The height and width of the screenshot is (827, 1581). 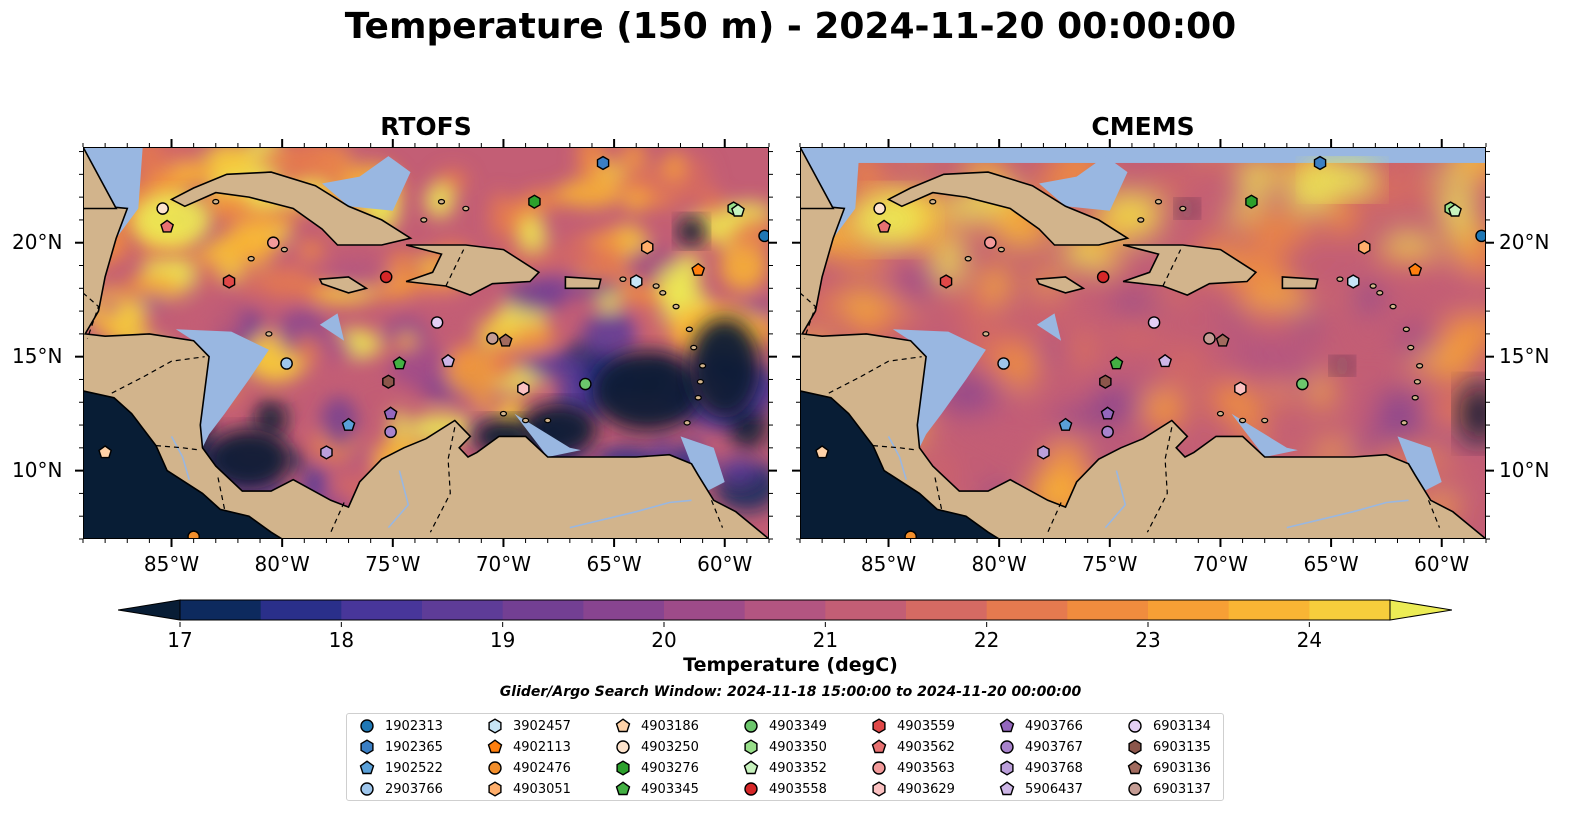 What do you see at coordinates (1041, 747) in the screenshot?
I see `legend-item-4903767: 4903767` at bounding box center [1041, 747].